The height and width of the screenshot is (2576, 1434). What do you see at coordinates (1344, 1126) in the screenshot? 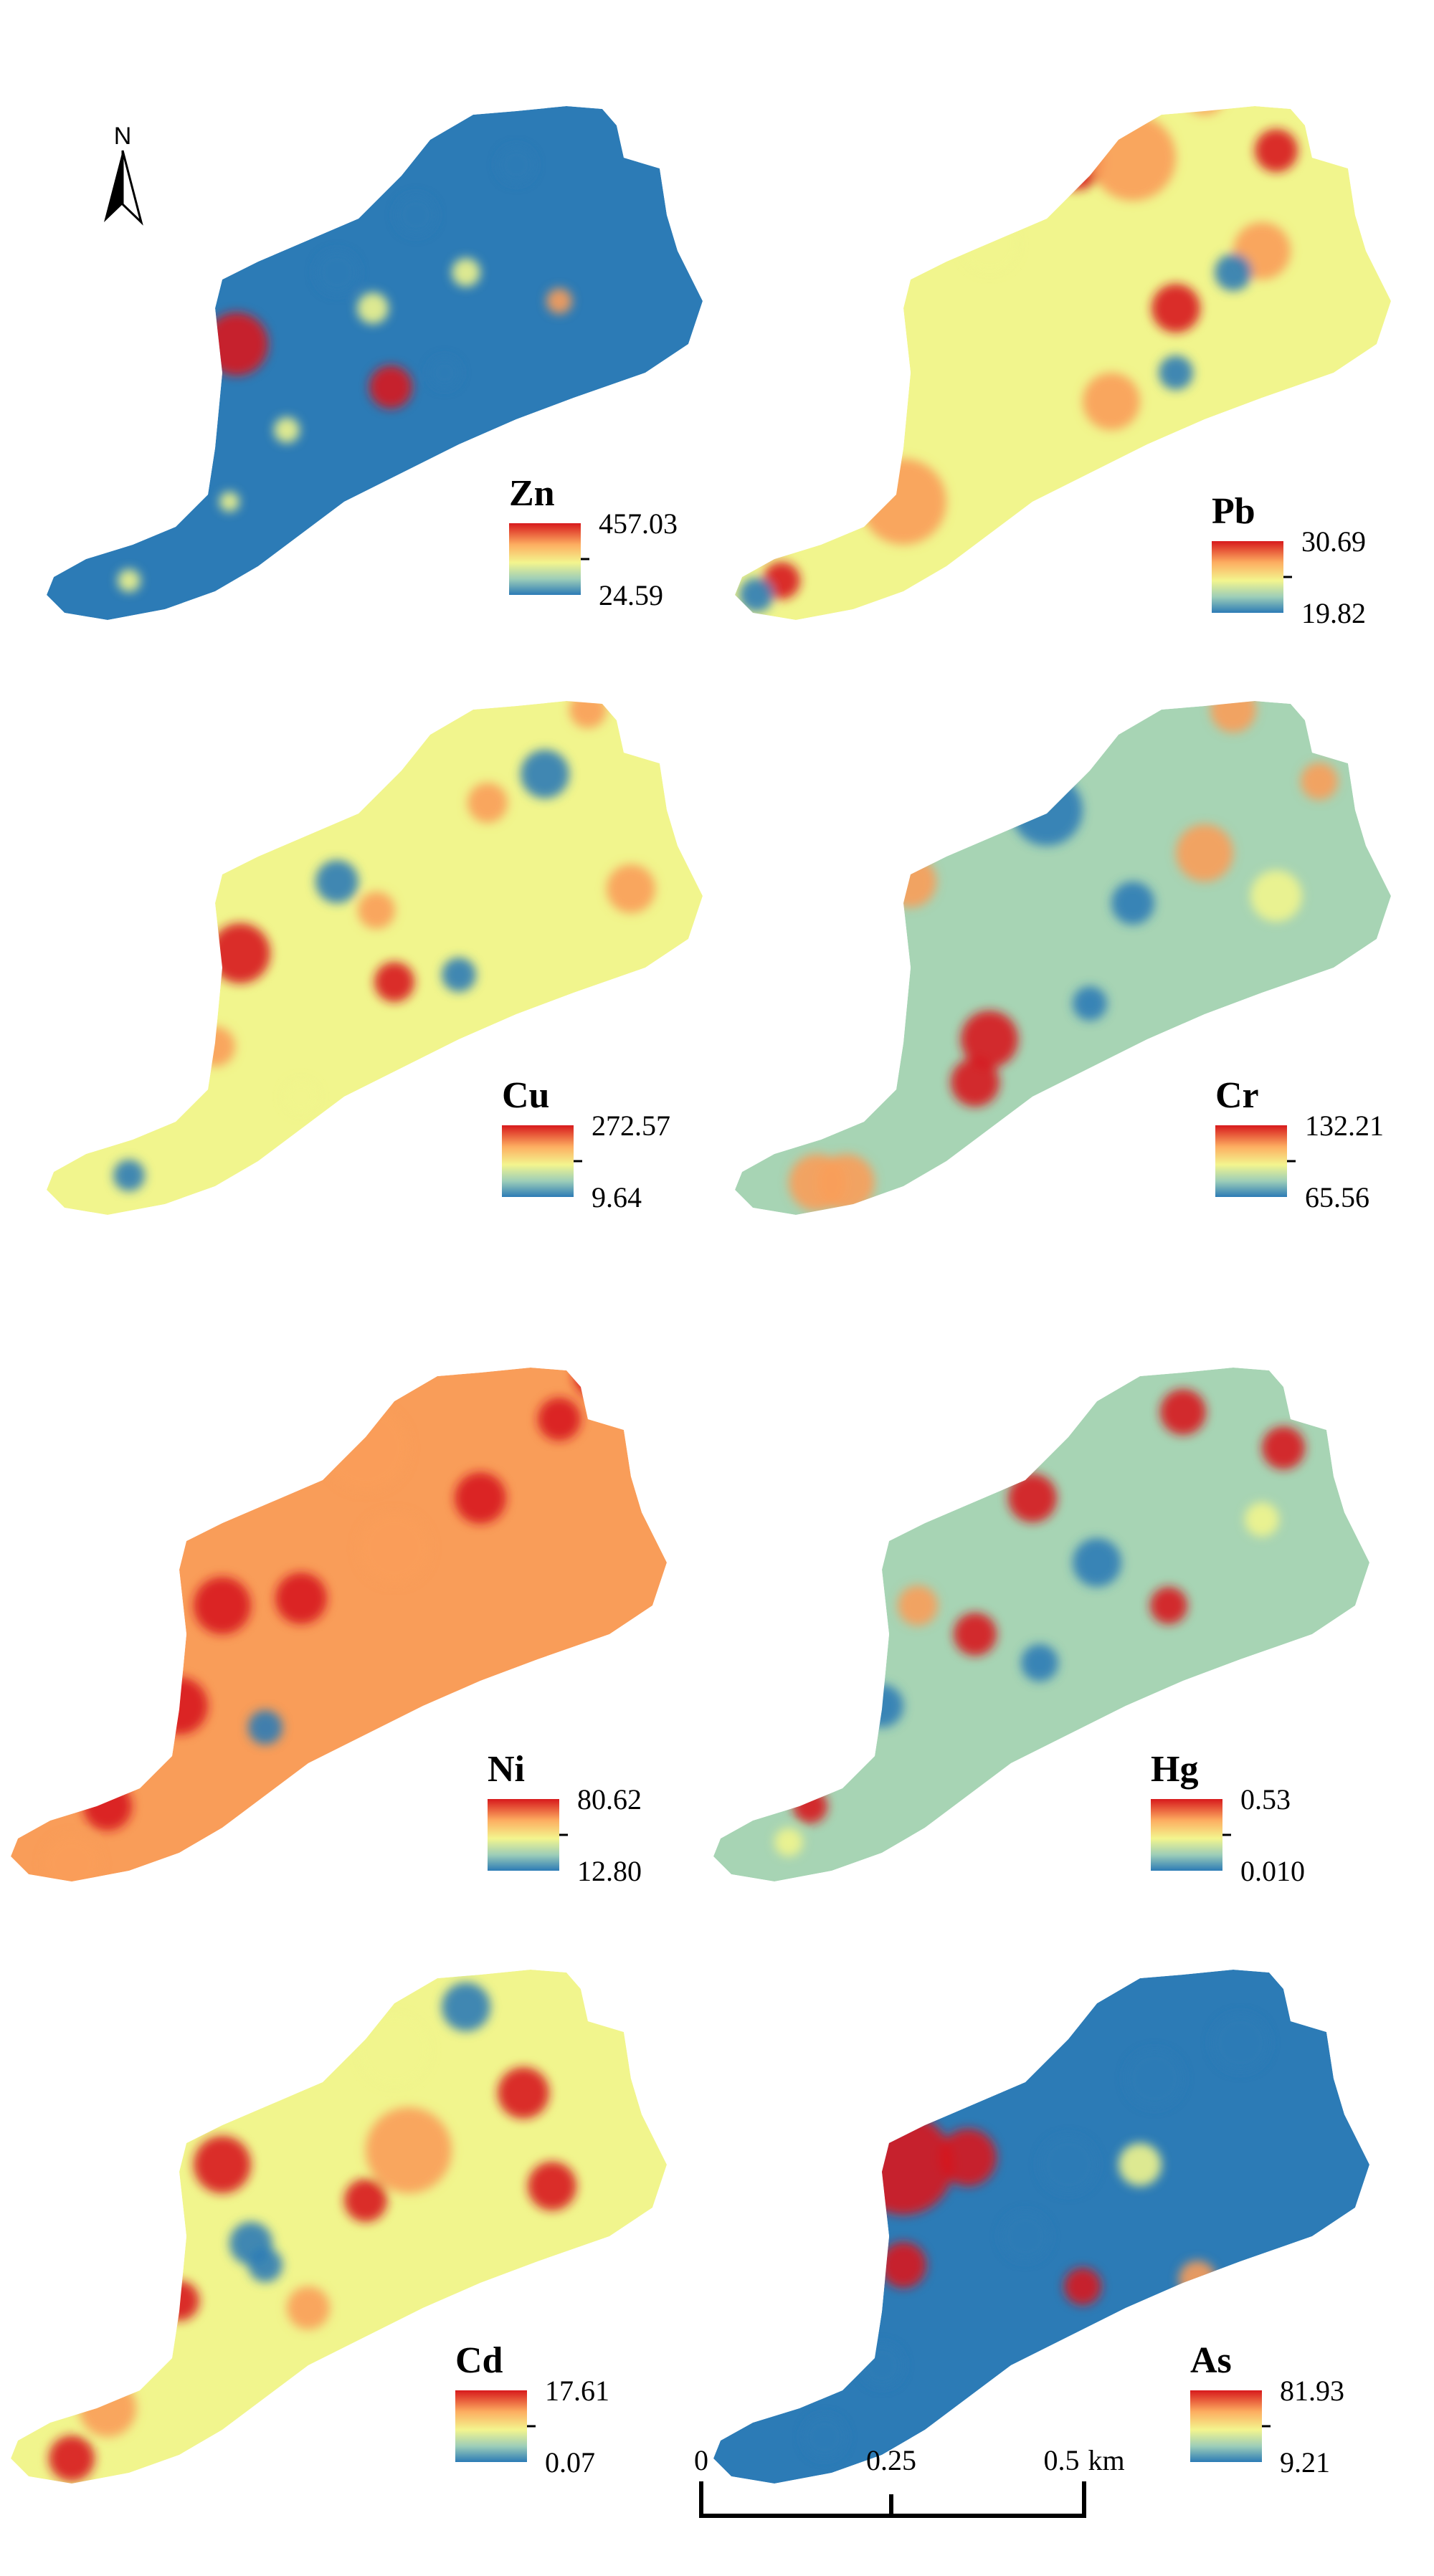
I see `legend-max-cr: 132.21` at bounding box center [1344, 1126].